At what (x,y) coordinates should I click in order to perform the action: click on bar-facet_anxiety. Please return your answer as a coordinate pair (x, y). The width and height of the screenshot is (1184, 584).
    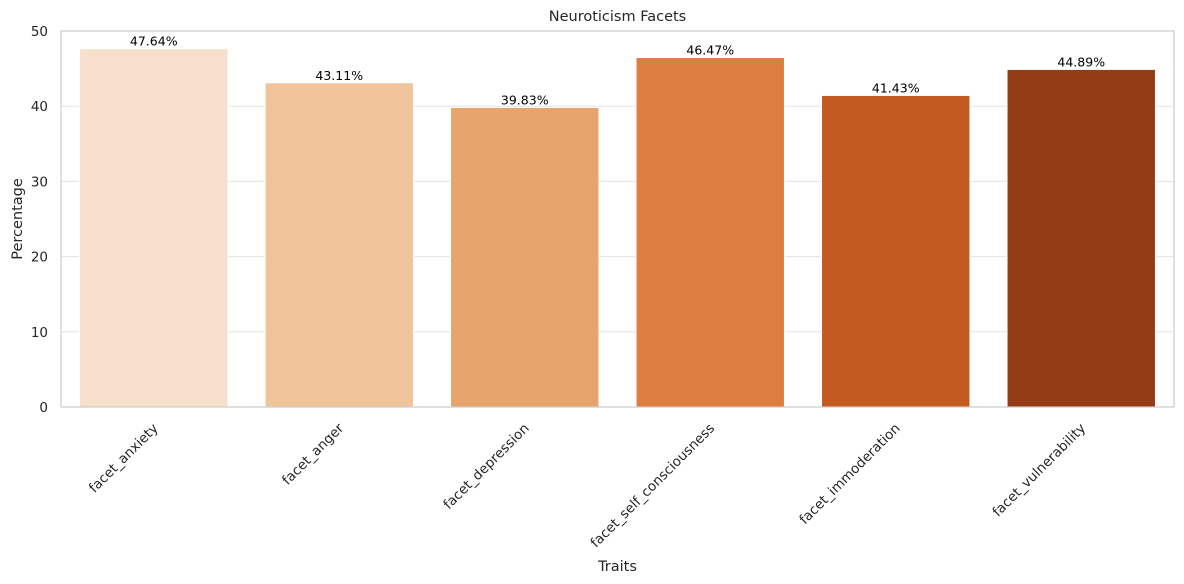
    Looking at the image, I should click on (154, 228).